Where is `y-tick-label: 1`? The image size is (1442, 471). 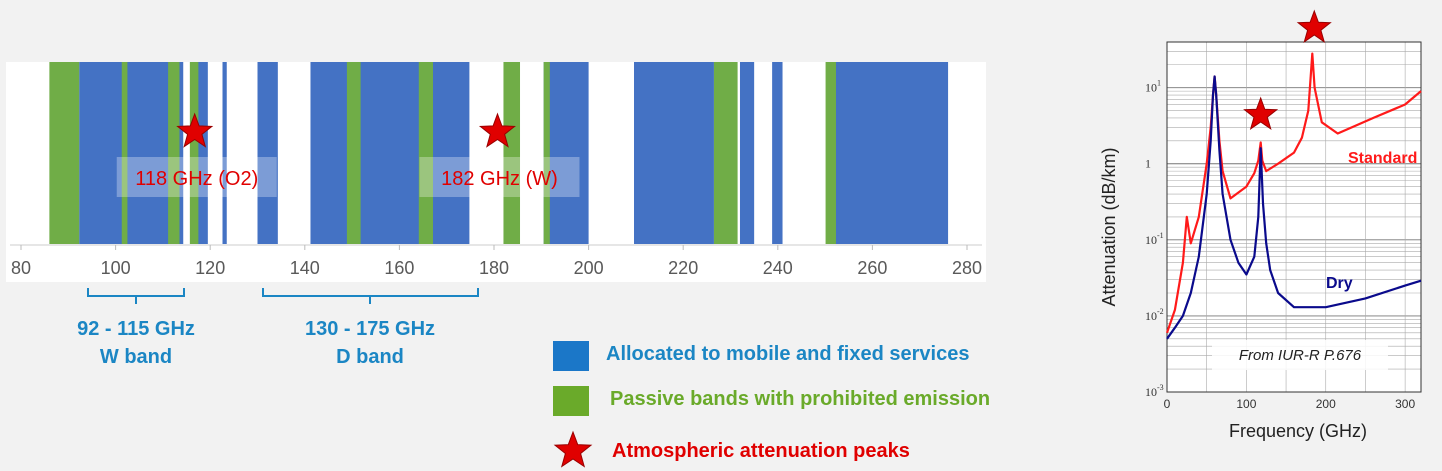
y-tick-label: 1 is located at coordinates (1148, 164).